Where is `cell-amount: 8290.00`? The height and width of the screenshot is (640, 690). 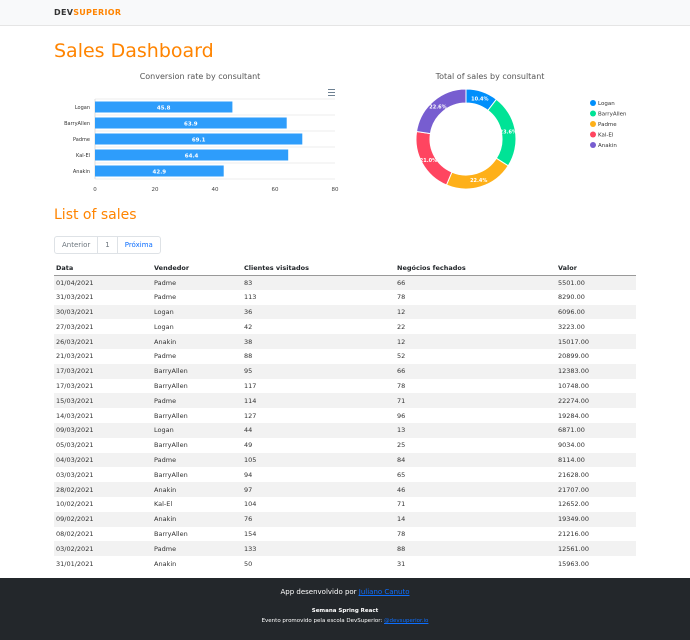
cell-amount: 8290.00 is located at coordinates (571, 297).